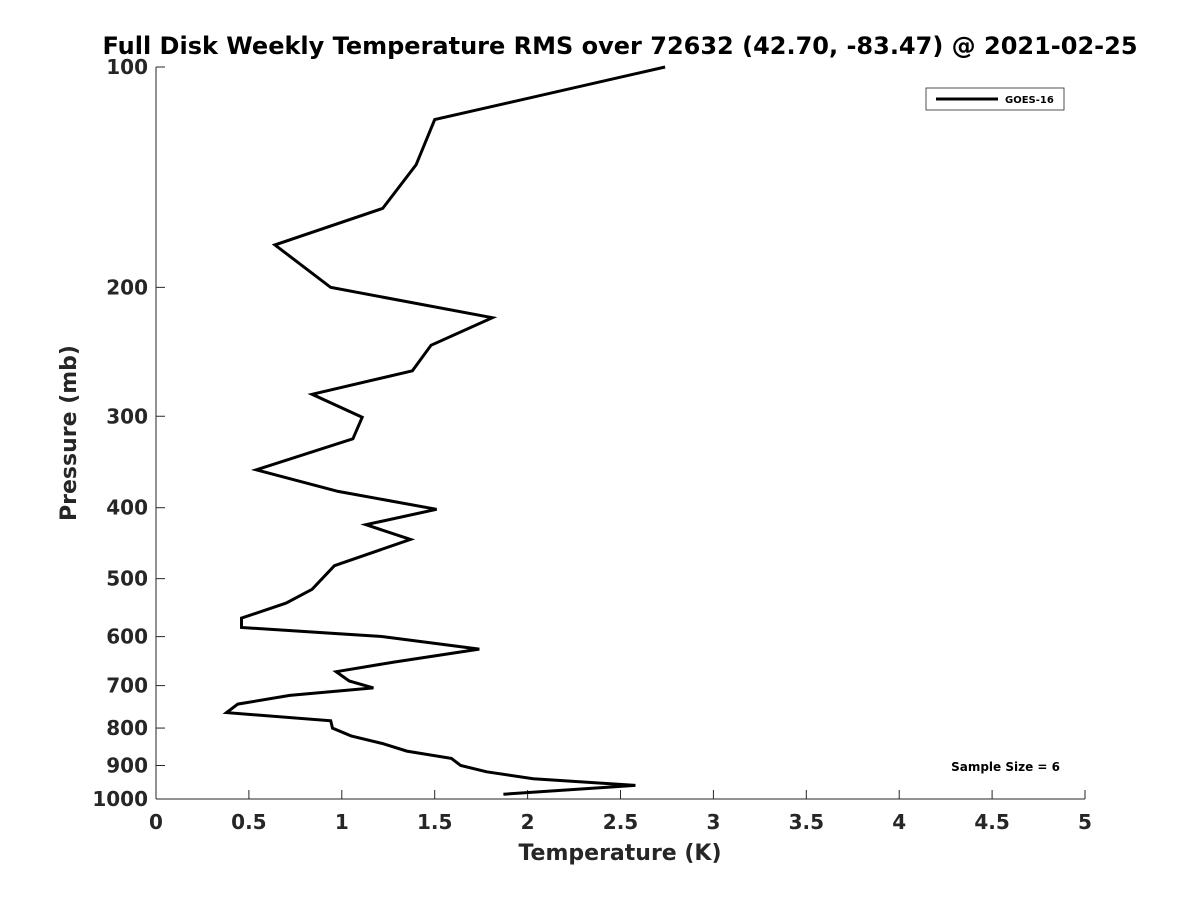 This screenshot has height=900, width=1200. I want to click on y-tick-label: 700, so click(127, 686).